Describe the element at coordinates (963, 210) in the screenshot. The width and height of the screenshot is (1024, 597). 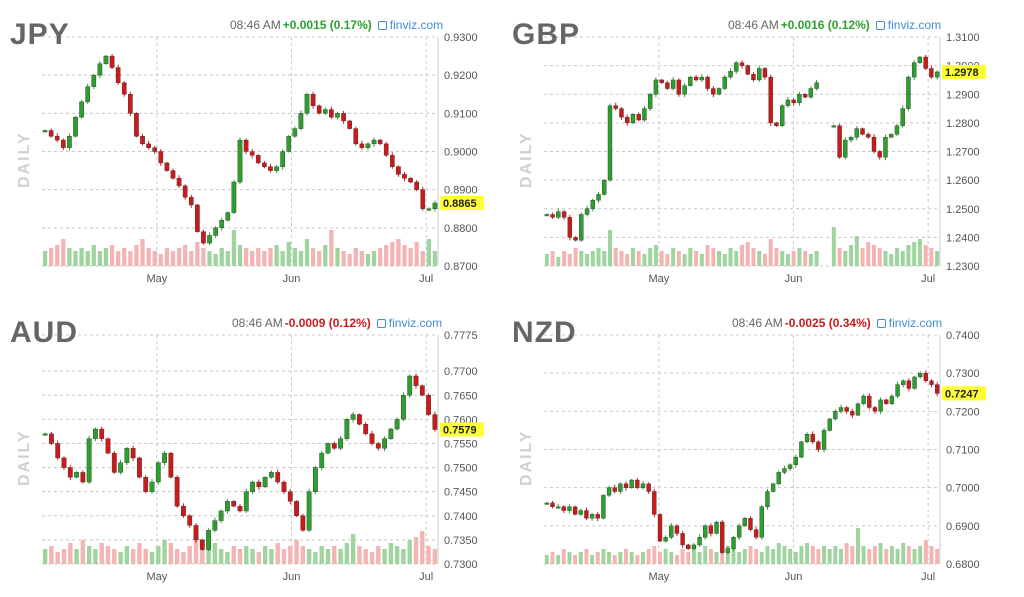
I see `y-tick-label: 1.2500` at that location.